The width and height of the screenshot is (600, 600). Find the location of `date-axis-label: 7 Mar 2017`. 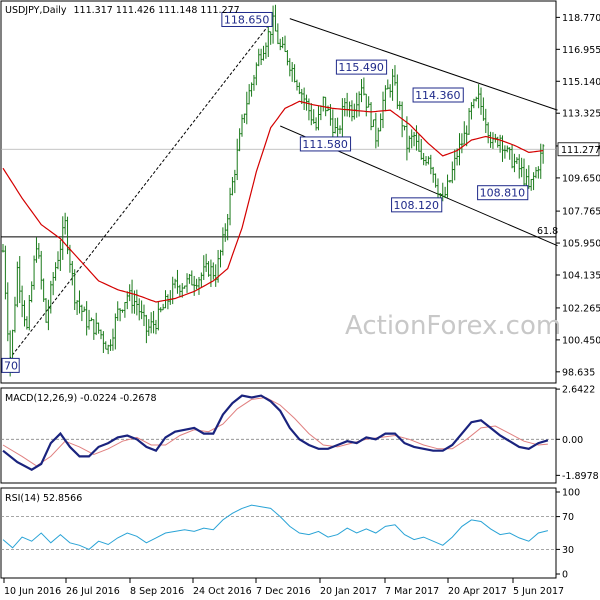

date-axis-label: 7 Mar 2017 is located at coordinates (412, 591).